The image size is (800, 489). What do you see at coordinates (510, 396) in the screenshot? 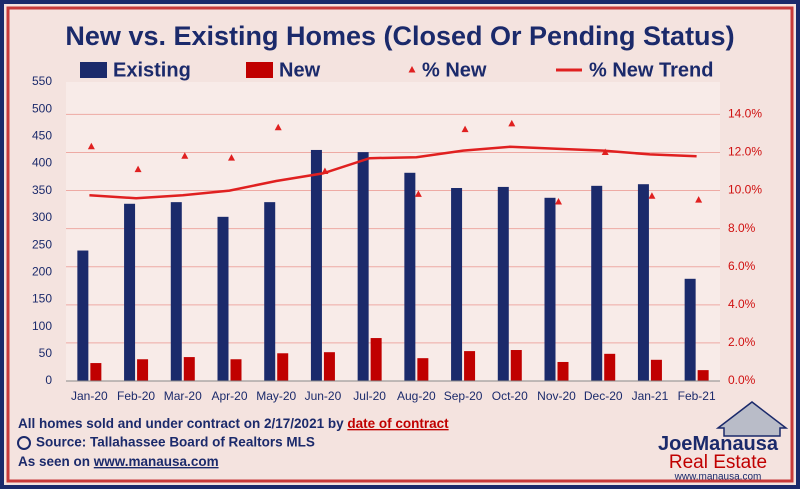
I see `x-tick-label: Oct-20` at bounding box center [510, 396].